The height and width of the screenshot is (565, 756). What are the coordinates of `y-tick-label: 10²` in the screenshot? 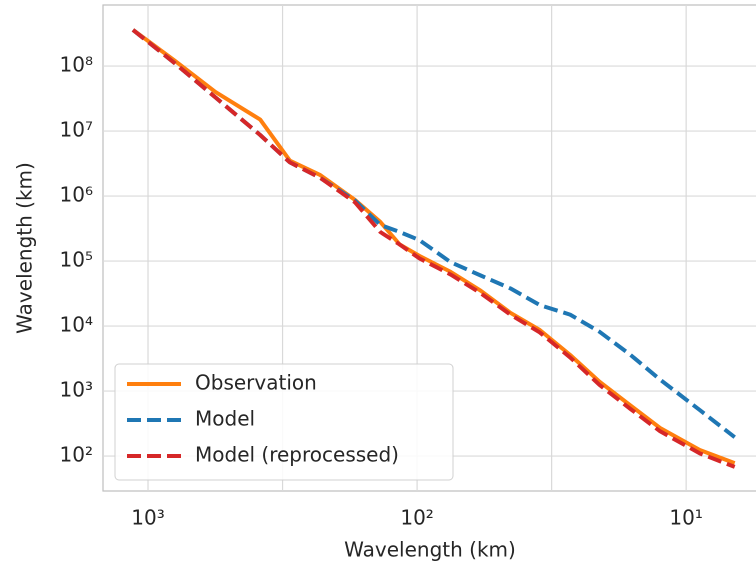 It's located at (76, 455).